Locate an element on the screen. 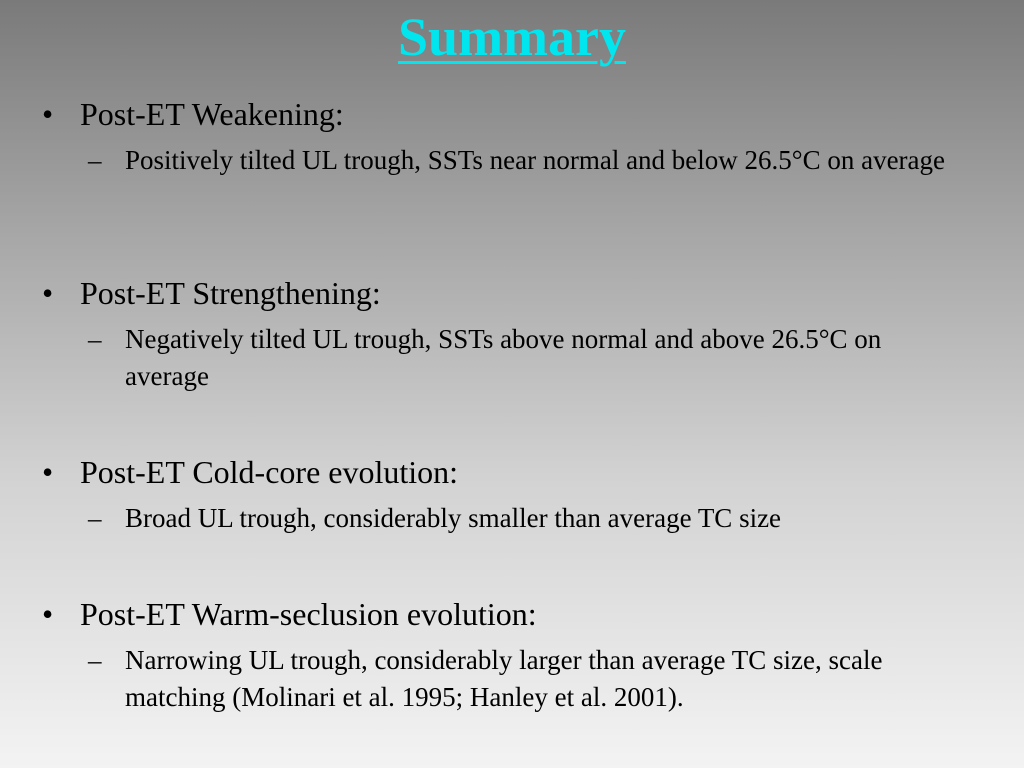 The width and height of the screenshot is (1024, 768). bullet-heading: Post-ET Strengthening: is located at coordinates (230, 293).